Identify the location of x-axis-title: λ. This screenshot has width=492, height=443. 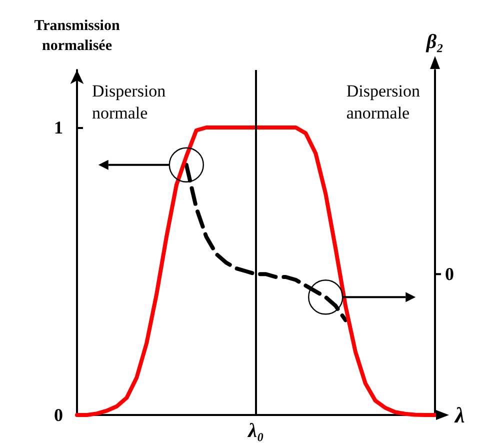
(459, 415).